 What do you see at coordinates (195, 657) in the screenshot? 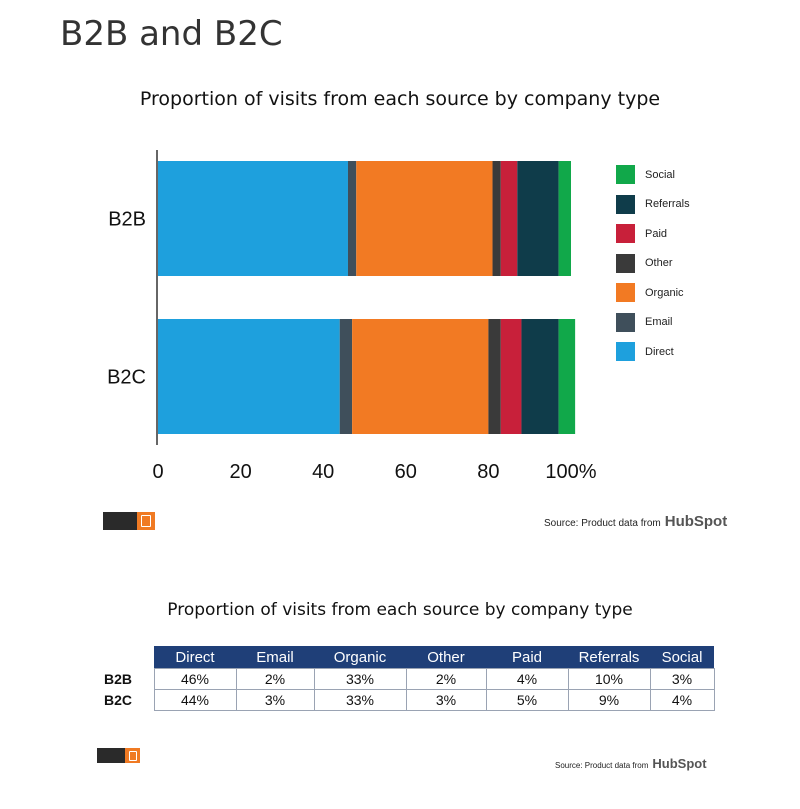
I see `table-header-cell: Direct` at bounding box center [195, 657].